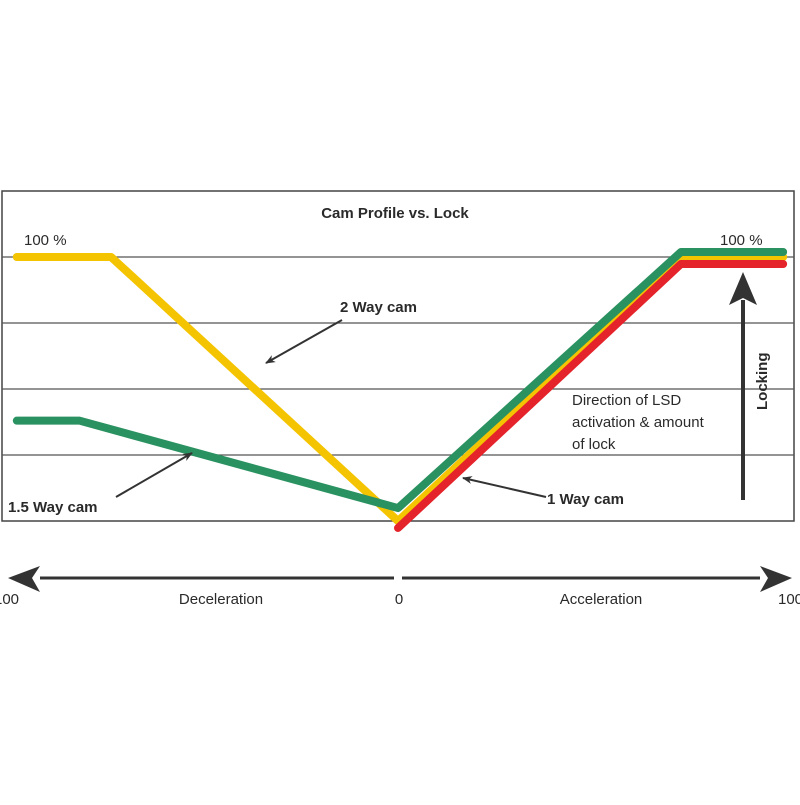  What do you see at coordinates (594, 444) in the screenshot?
I see `annotation-line-3: of lock` at bounding box center [594, 444].